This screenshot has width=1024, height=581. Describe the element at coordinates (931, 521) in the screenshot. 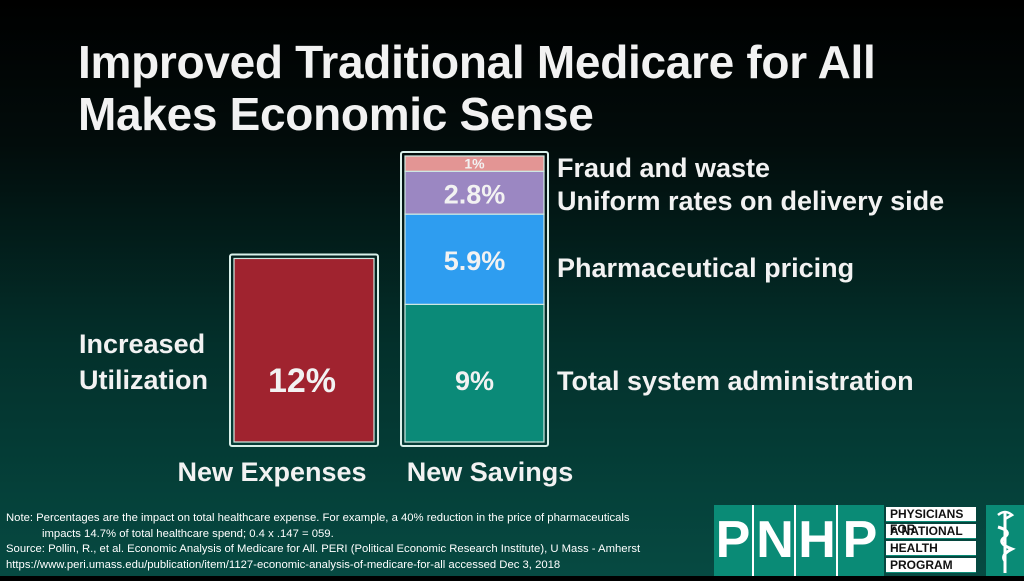

I see `logo-word: PHYSICIANS FOR` at that location.